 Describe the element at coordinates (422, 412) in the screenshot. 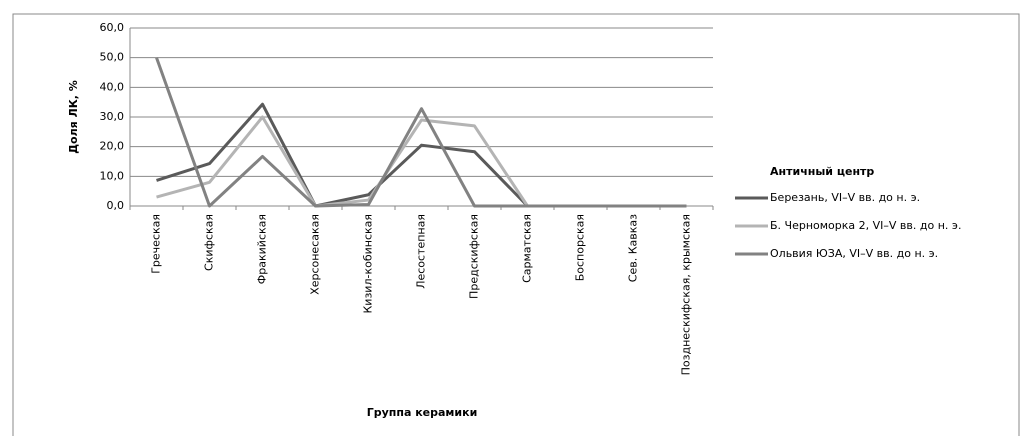

I see `x-axis-title: Группа керамики` at that location.